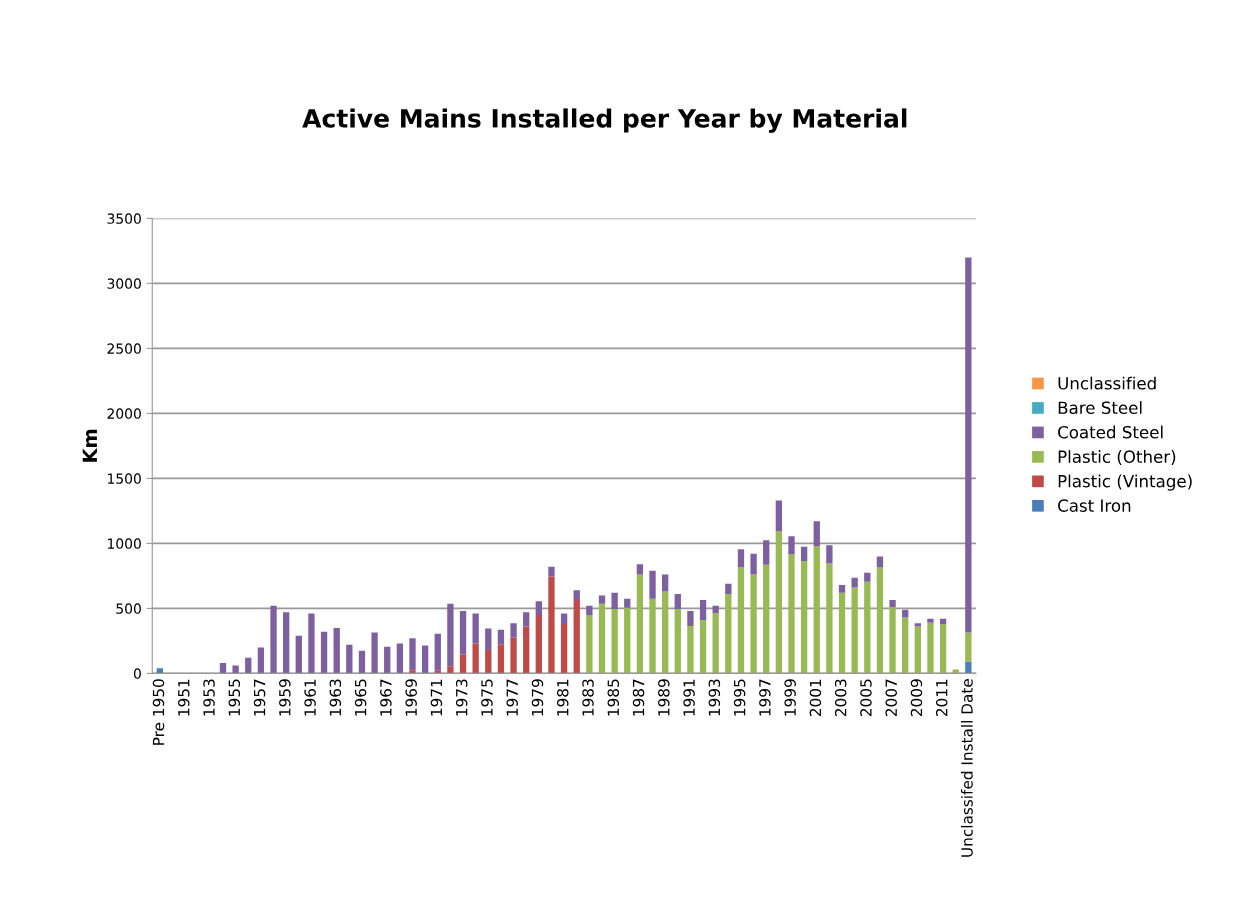  What do you see at coordinates (689, 697) in the screenshot?
I see `x-tick-label: 1991` at bounding box center [689, 697].